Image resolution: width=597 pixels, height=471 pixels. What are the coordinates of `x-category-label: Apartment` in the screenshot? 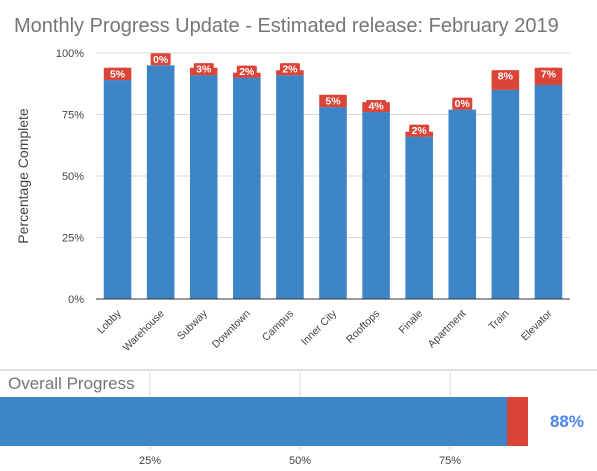 It's located at (447, 329).